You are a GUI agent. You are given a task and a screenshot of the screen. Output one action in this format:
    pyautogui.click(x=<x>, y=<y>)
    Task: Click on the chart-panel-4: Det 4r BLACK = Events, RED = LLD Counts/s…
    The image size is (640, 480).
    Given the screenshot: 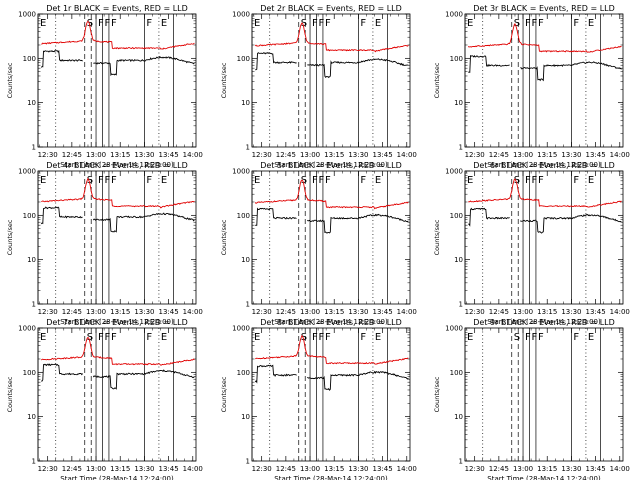 What is the action you would take?
    pyautogui.click(x=104, y=243)
    